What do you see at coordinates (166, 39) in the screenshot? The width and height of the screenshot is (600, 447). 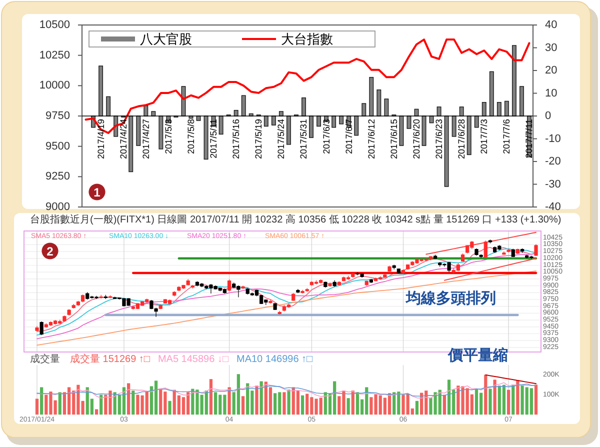 I see `legend-label: 八大官股` at bounding box center [166, 39].